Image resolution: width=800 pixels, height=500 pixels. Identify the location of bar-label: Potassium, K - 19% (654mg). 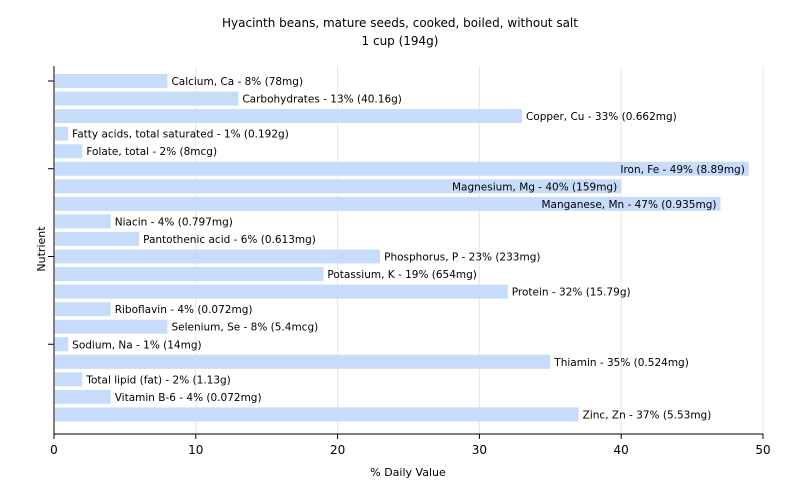
(402, 275).